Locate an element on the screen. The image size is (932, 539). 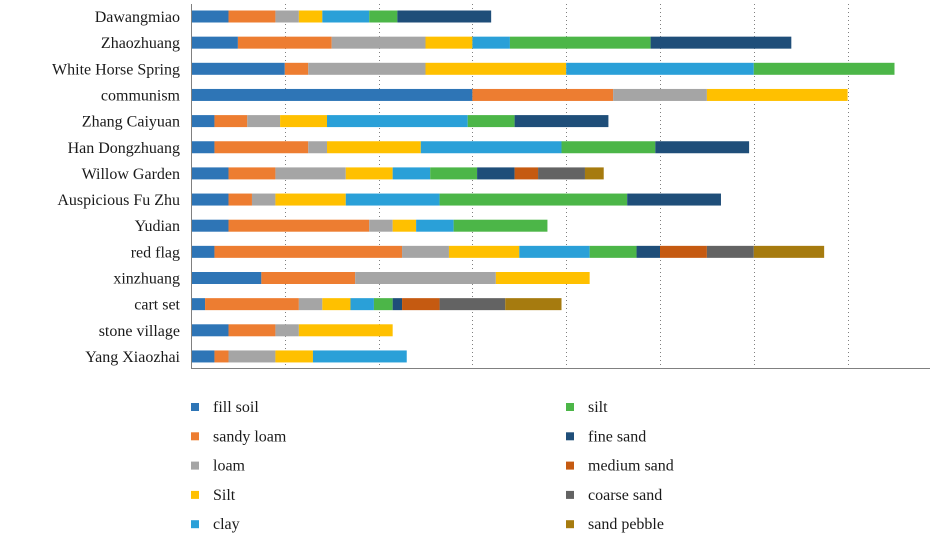
category-label: Willow Garden is located at coordinates (131, 174).